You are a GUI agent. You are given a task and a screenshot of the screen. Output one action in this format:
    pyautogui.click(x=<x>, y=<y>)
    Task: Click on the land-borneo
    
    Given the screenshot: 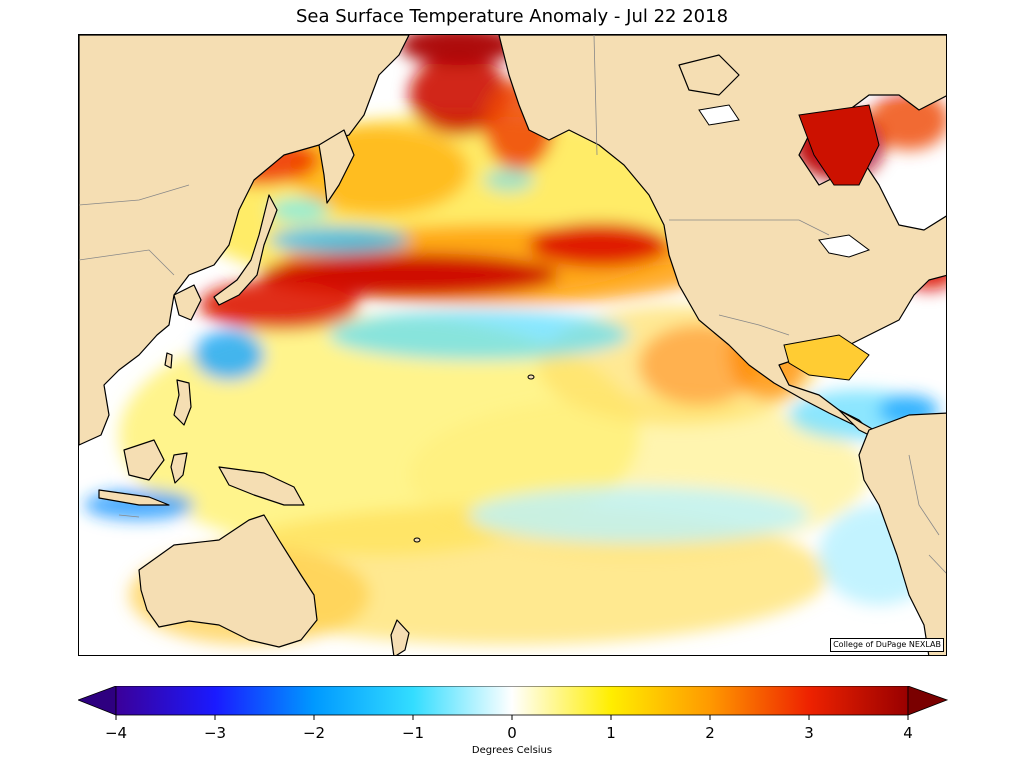 What is the action you would take?
    pyautogui.click(x=144, y=460)
    